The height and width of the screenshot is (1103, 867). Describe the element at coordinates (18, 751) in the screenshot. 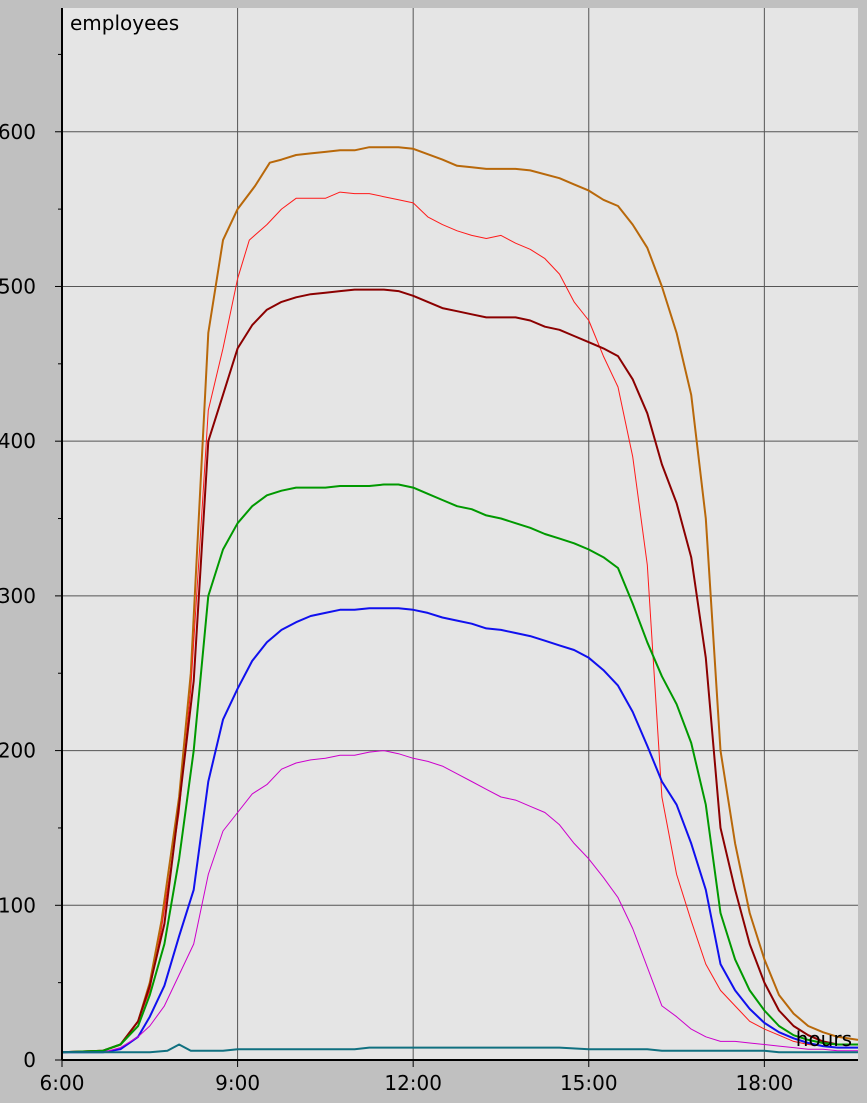

I see `y-tick-label: 200` at that location.